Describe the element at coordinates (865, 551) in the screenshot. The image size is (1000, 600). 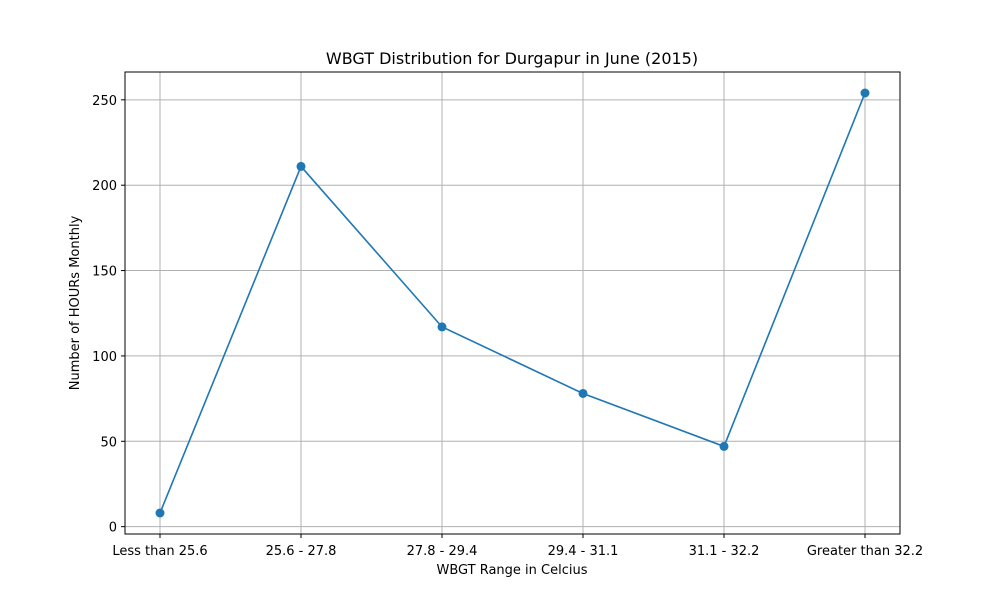
I see `x-tick-label: Greater than 32.2` at that location.